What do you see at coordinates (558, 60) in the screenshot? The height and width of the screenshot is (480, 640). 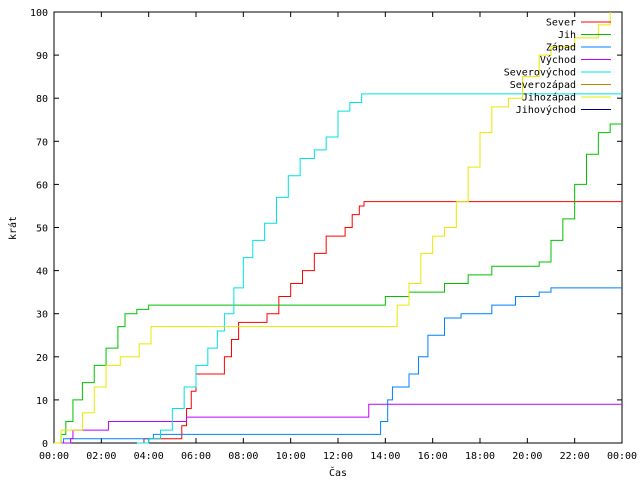 I see `legend-label: Východ` at bounding box center [558, 60].